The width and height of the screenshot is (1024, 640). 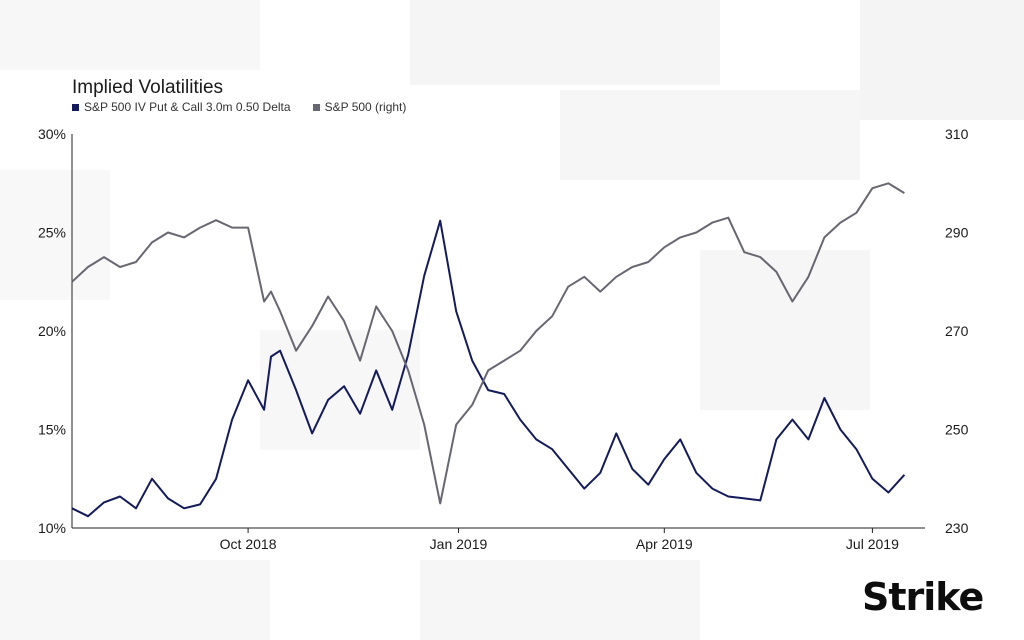 What do you see at coordinates (187, 107) in the screenshot?
I see `legend-label-iv: S&P 500 IV Put & Call 3.0m 0.50 Delta` at bounding box center [187, 107].